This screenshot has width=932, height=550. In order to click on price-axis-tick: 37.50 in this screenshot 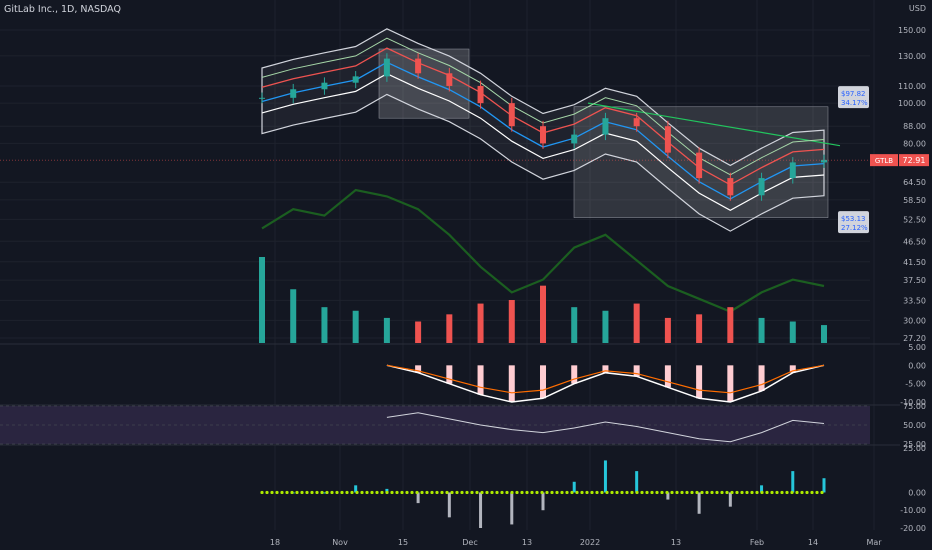, I will do `click(914, 280)`.